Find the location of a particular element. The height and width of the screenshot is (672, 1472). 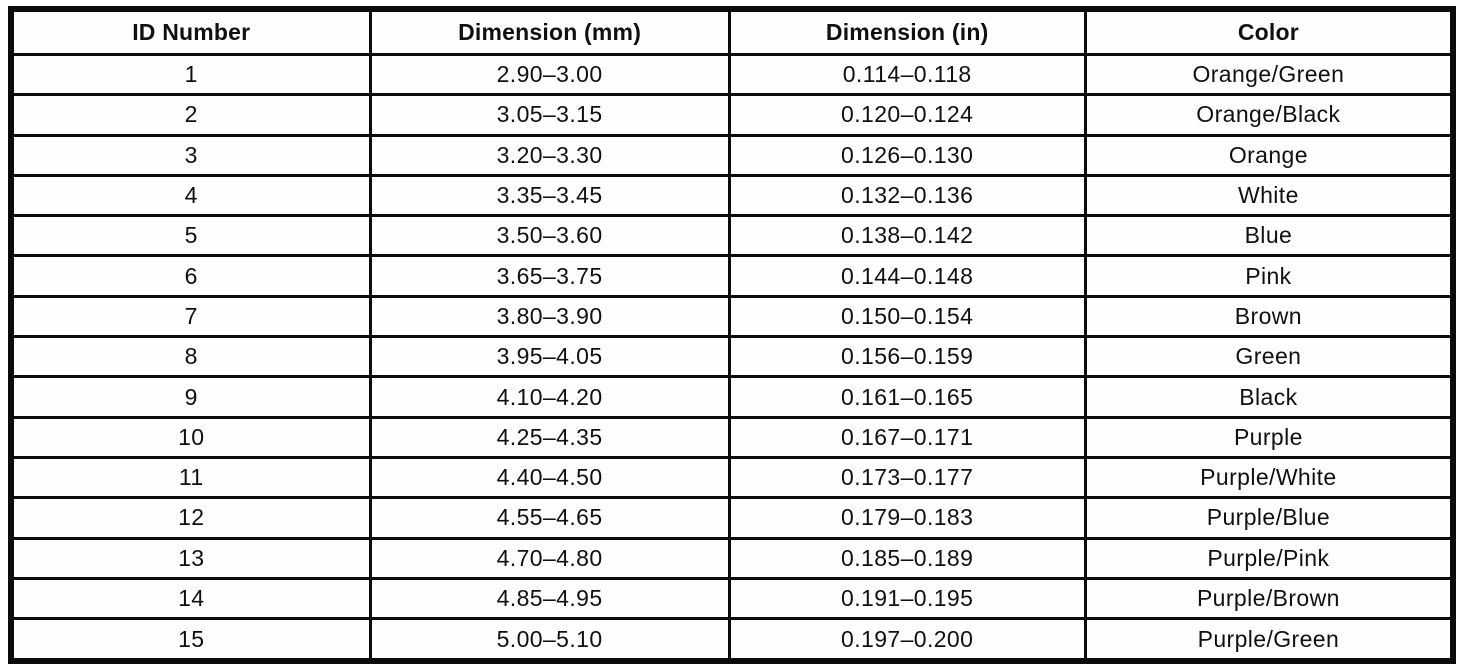

cell-id-number: 14 is located at coordinates (190, 598).